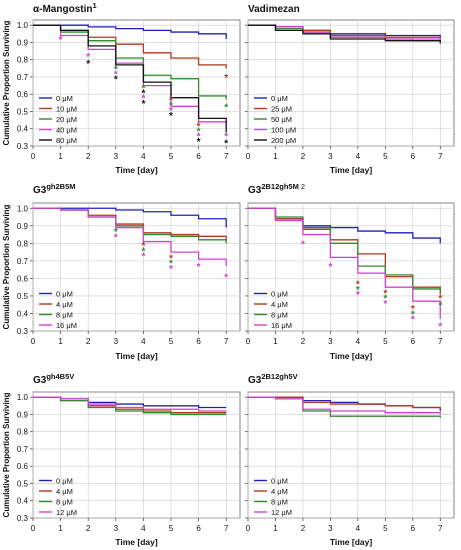 The image size is (461, 550). I want to click on chart-title: G3gh2B5M, so click(54, 189).